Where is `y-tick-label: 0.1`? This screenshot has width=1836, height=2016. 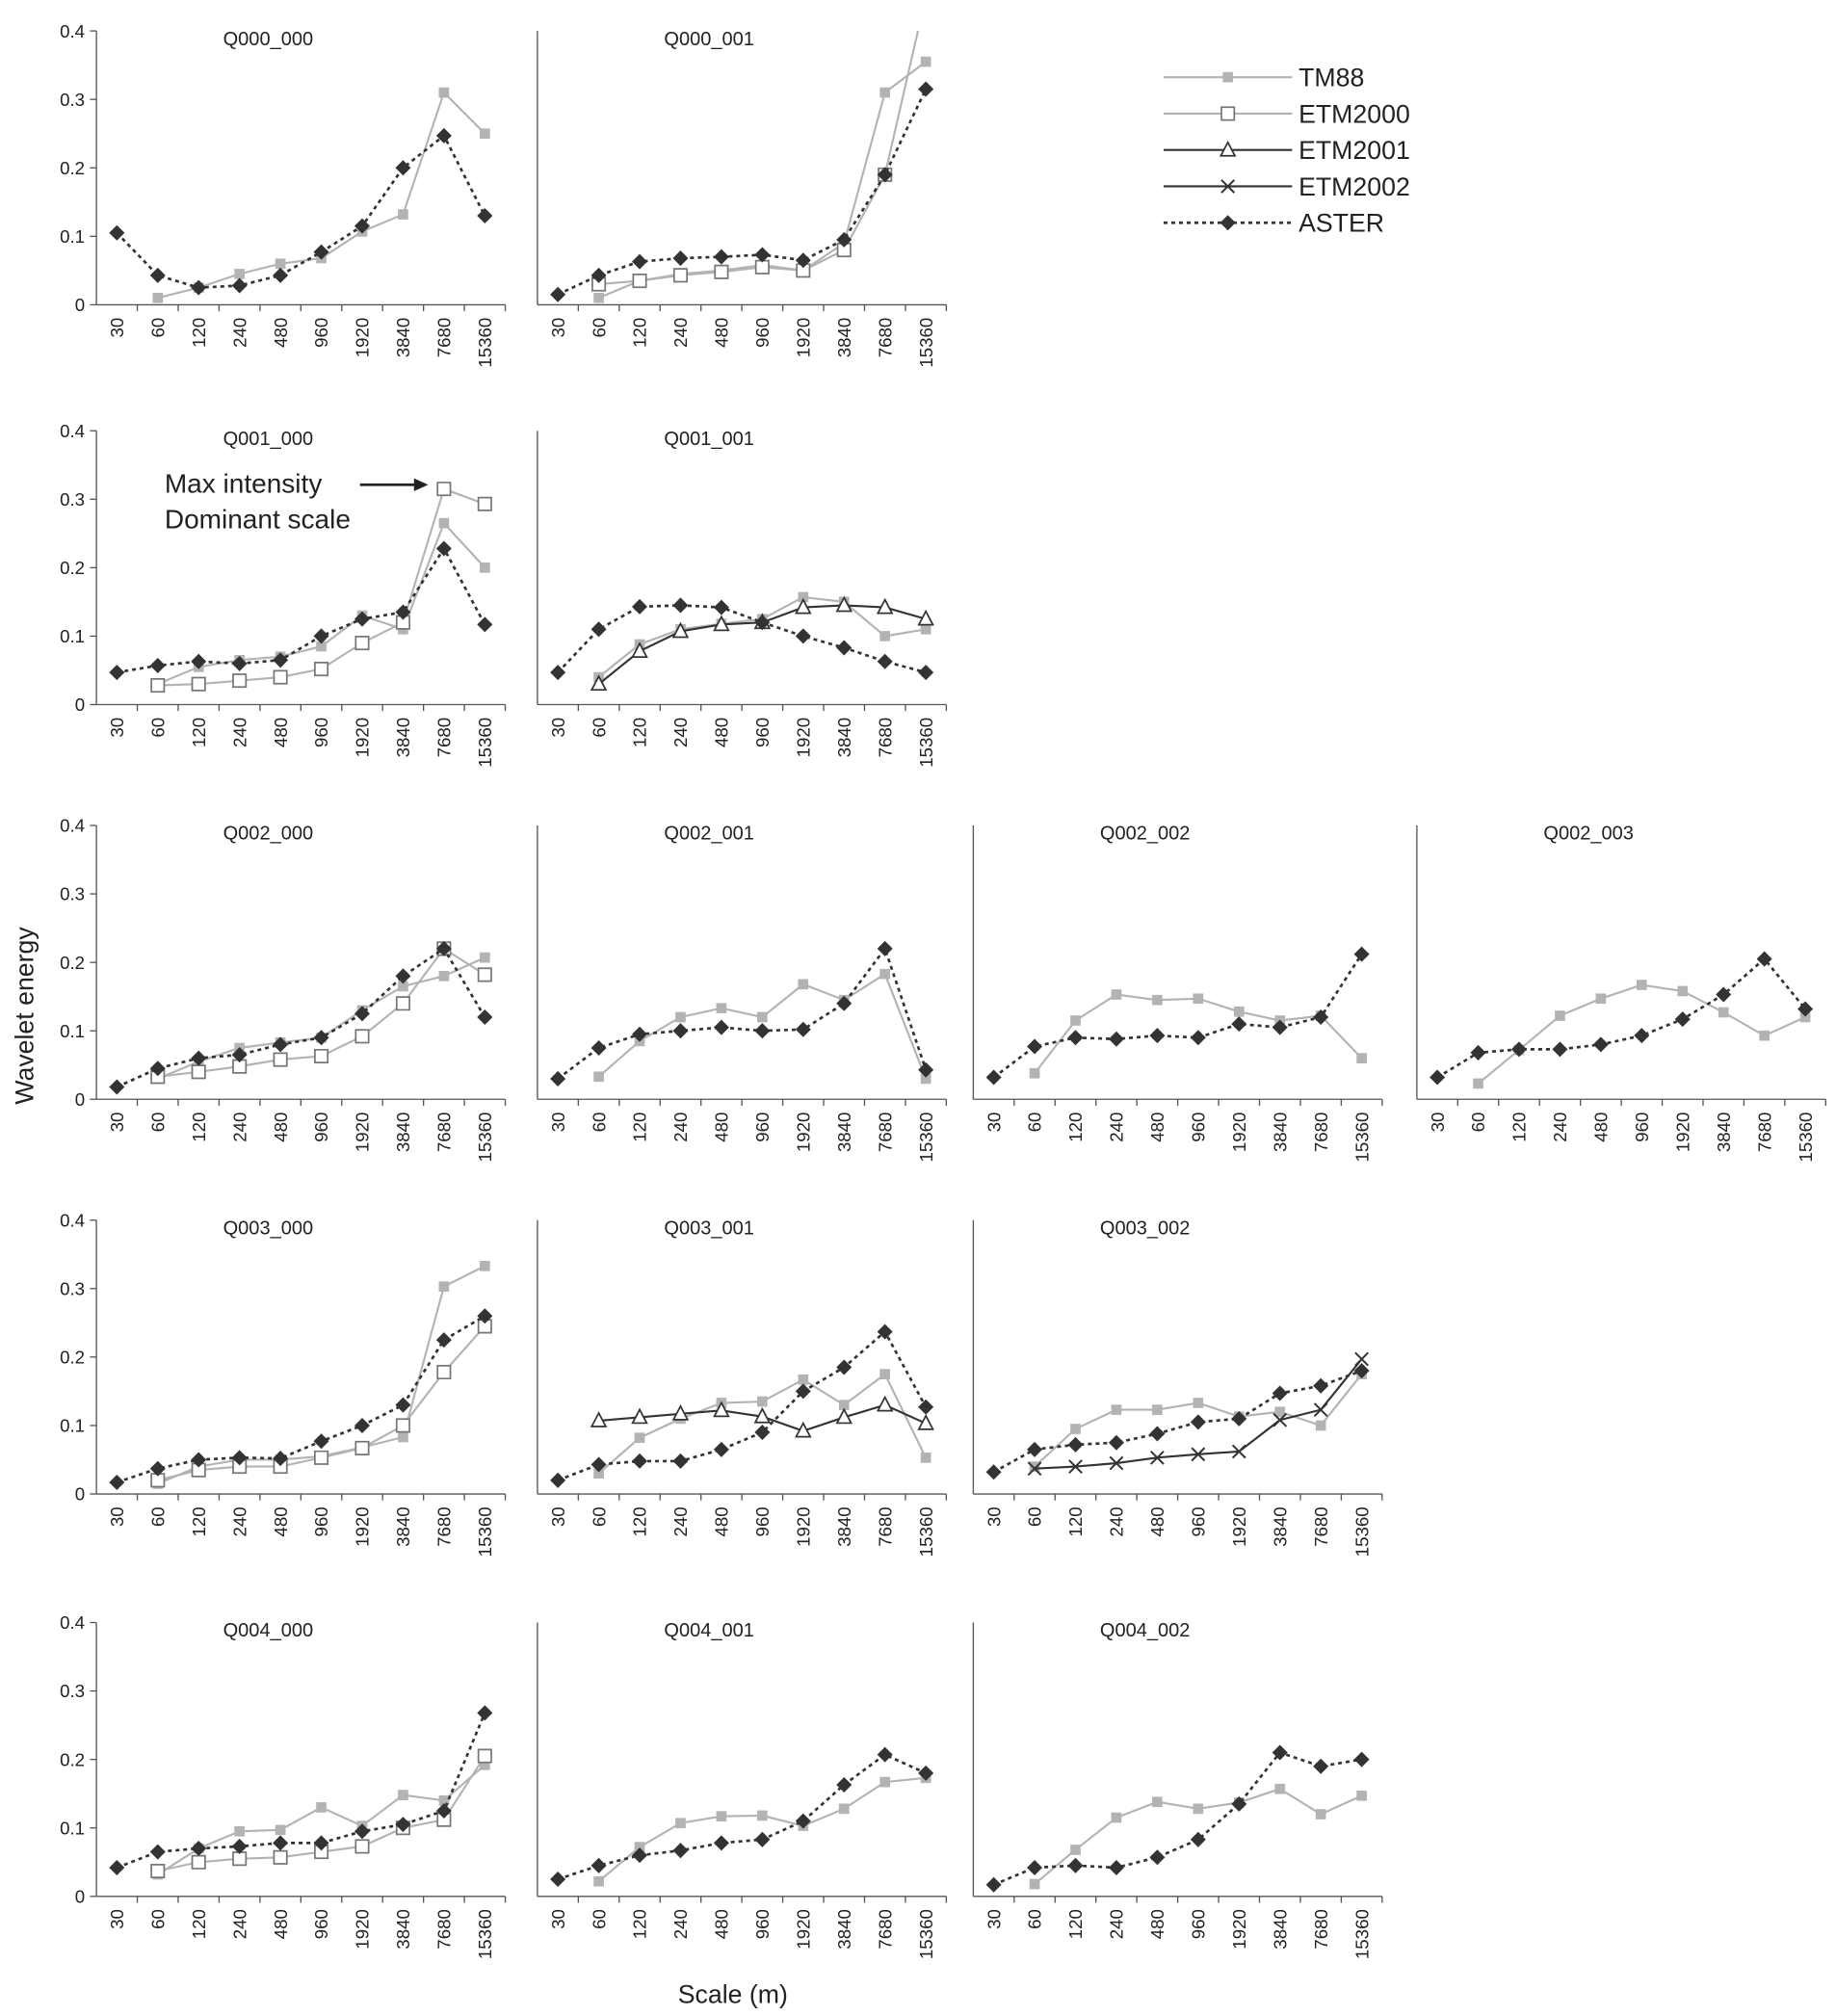 y-tick-label: 0.1 is located at coordinates (72, 236).